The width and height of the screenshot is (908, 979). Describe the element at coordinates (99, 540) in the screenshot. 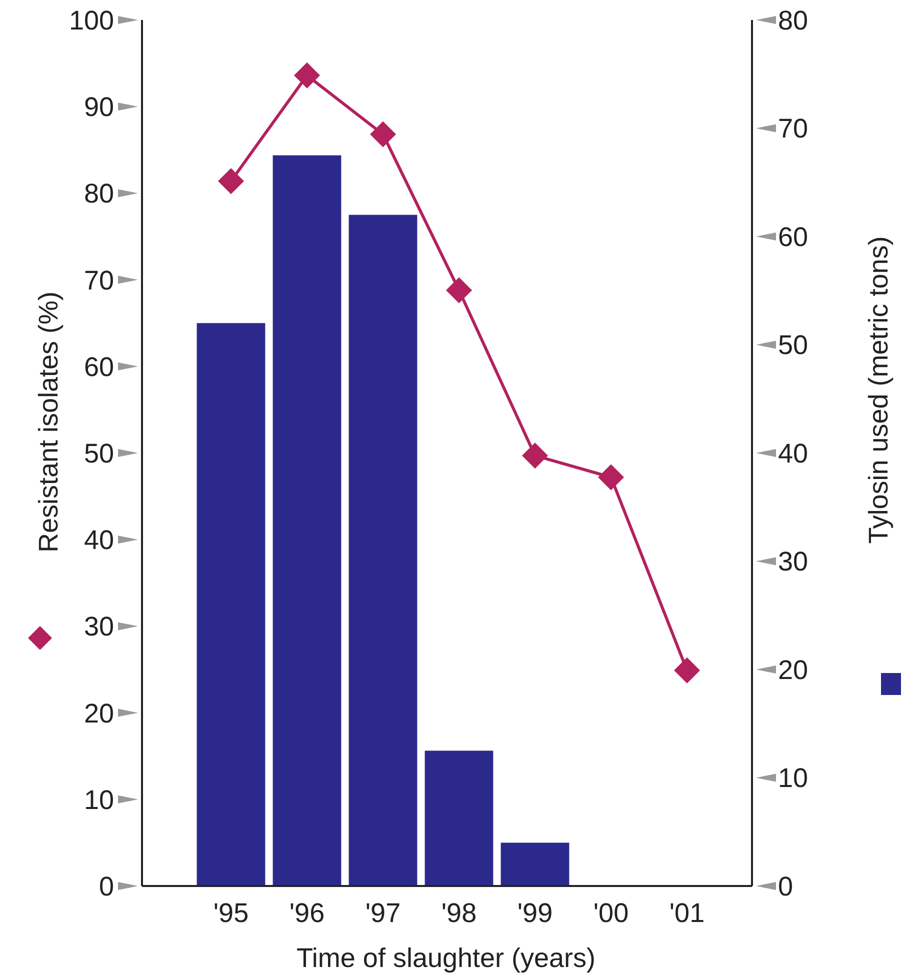

I see `y-tick-label: 40` at that location.